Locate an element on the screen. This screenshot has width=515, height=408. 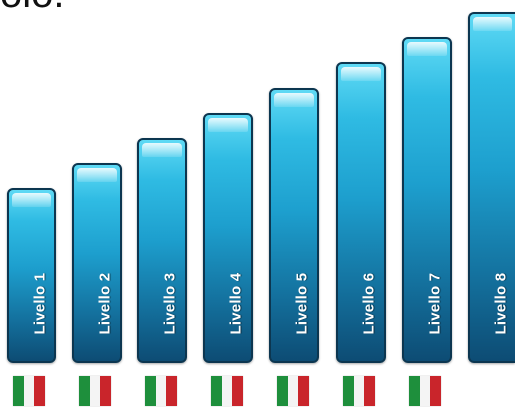
level-label-3: Livello 3 is located at coordinates (170, 303).